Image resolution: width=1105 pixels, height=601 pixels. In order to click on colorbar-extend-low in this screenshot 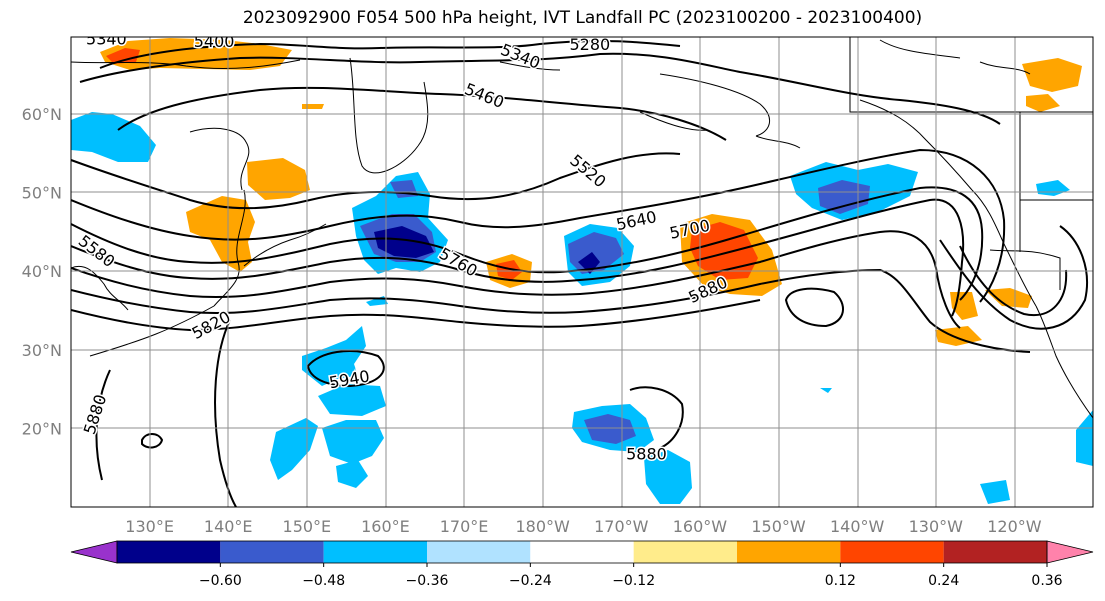, I will do `click(94, 552)`.